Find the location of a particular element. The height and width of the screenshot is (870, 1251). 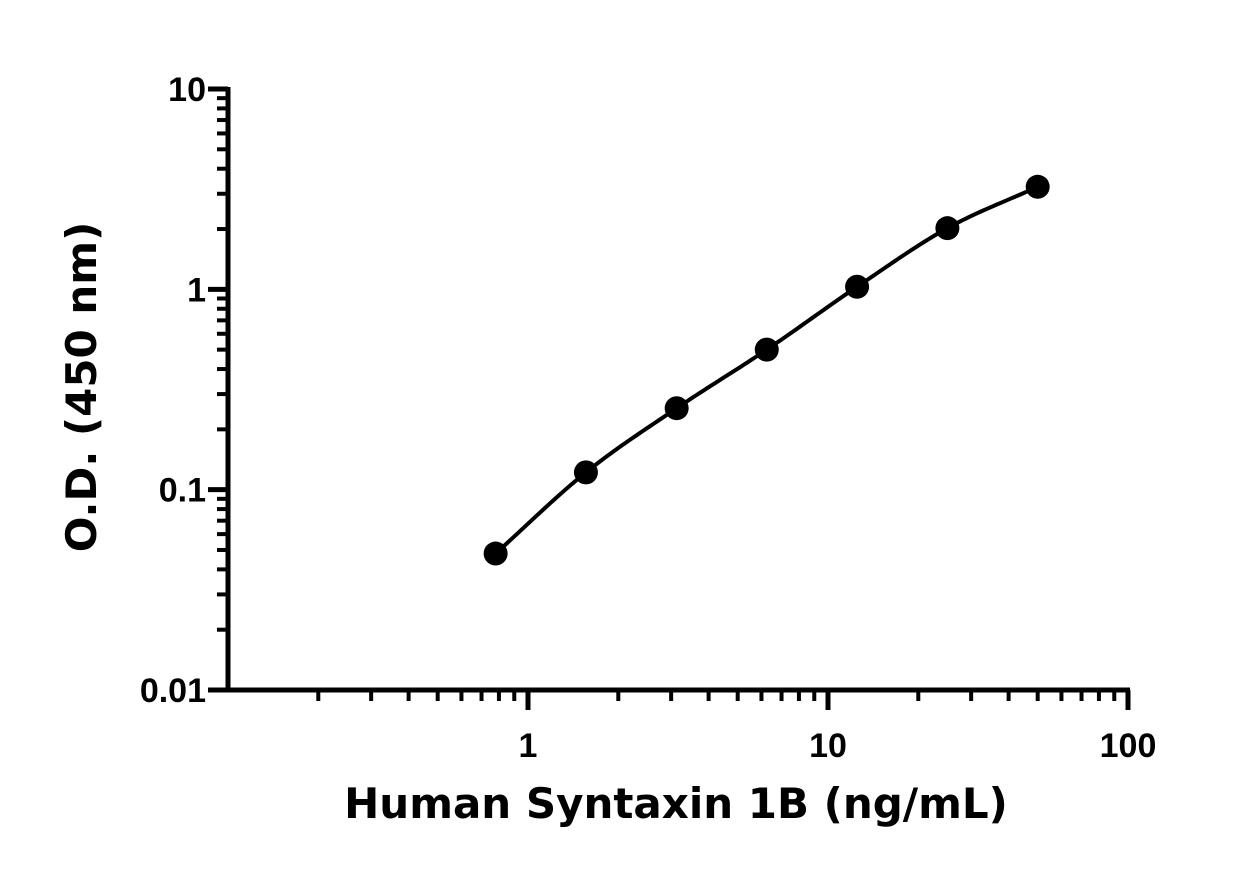

y-axis-tick-labels: 0.01 0.1 1 10 is located at coordinates (173, 390).